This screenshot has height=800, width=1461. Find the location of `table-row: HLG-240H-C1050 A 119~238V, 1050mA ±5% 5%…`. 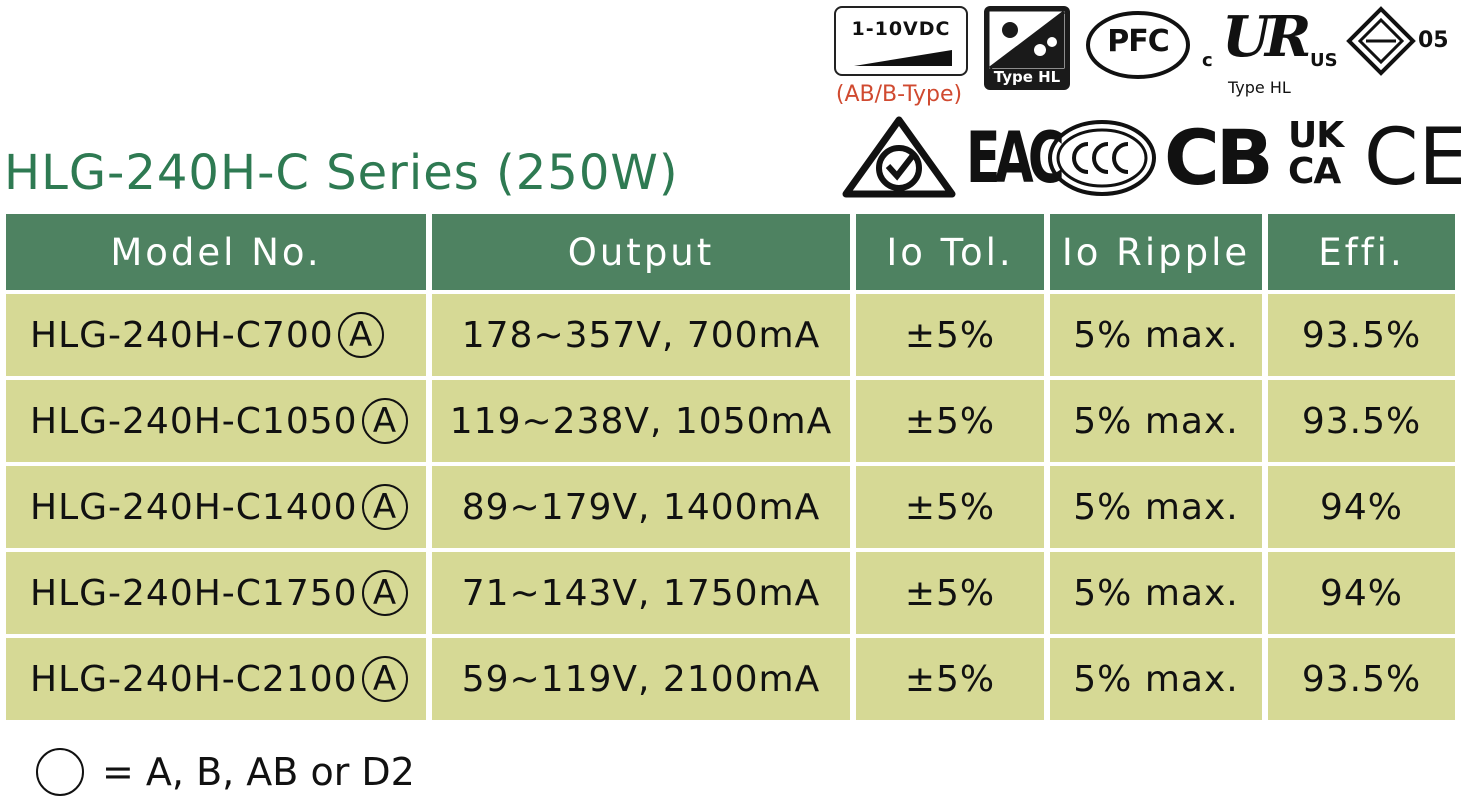

table-row: HLG-240H-C1050 A 119~238V, 1050mA ±5% 5%… is located at coordinates (730, 421).